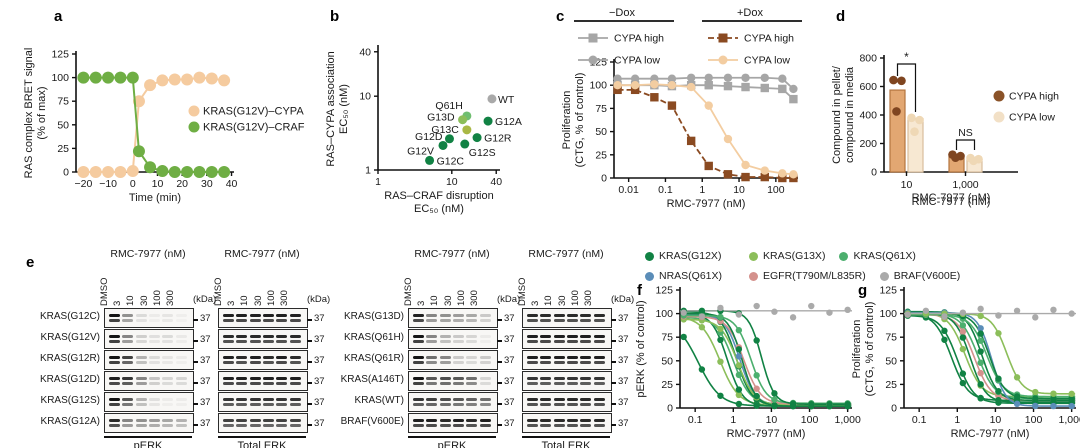 The height and width of the screenshot is (448, 1080). What do you see at coordinates (84, 184) in the screenshot?
I see `svg-text: −20` at bounding box center [84, 184].